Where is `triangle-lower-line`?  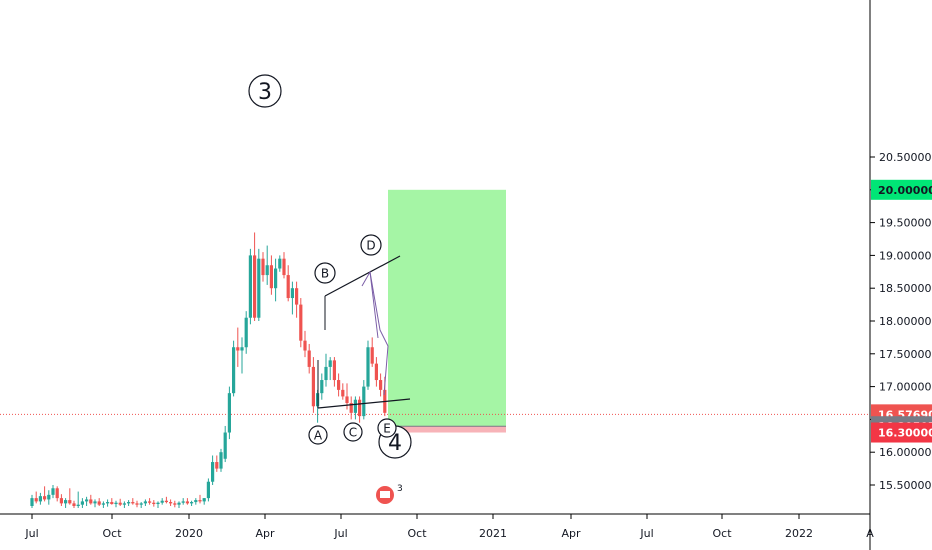
triangle-lower-line is located at coordinates (364, 403).